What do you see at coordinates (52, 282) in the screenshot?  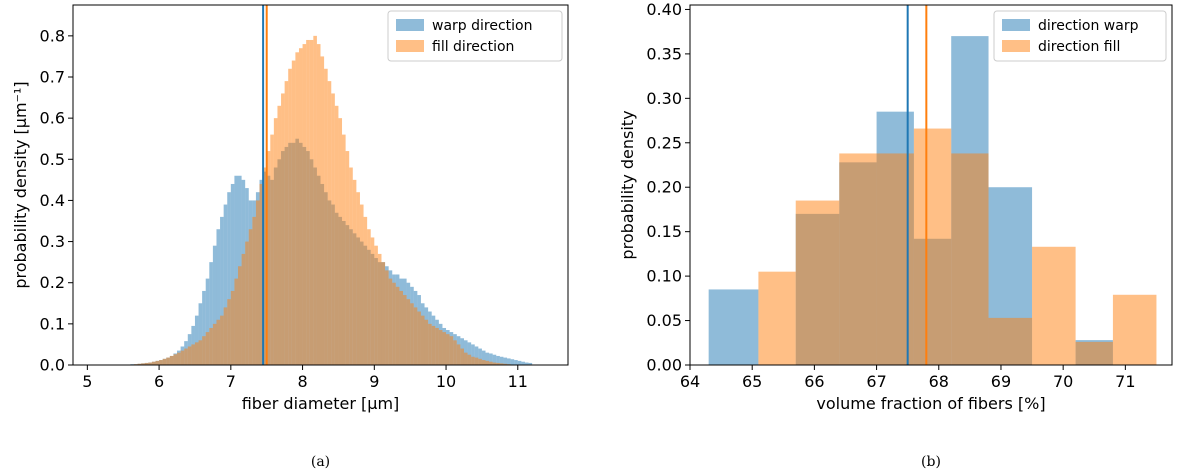 I see `y-tick-label-0.2: 0.2` at bounding box center [52, 282].